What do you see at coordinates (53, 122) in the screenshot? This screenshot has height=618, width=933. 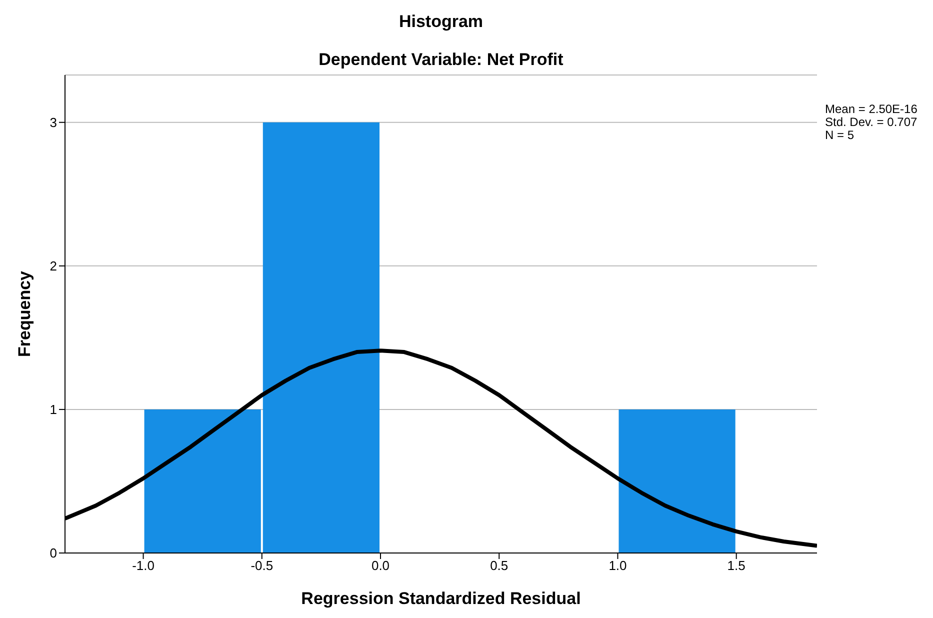 I see `y-tick-label: 3` at bounding box center [53, 122].